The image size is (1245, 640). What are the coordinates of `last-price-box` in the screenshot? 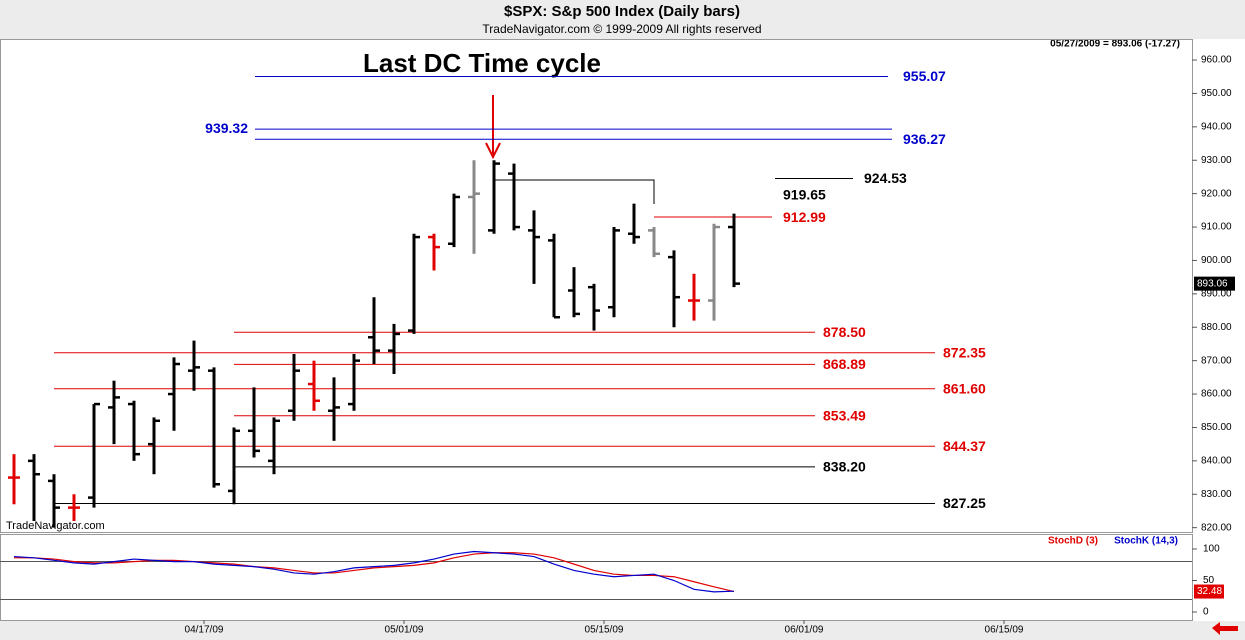 It's located at (1214, 283).